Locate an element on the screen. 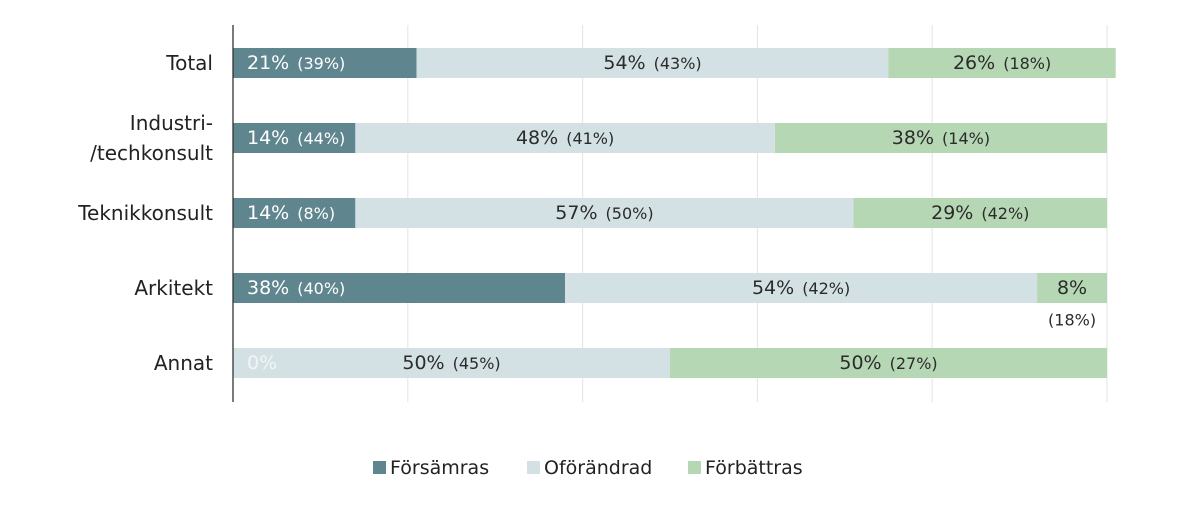 The height and width of the screenshot is (512, 1180). data-label: 21% (39%) is located at coordinates (296, 63).